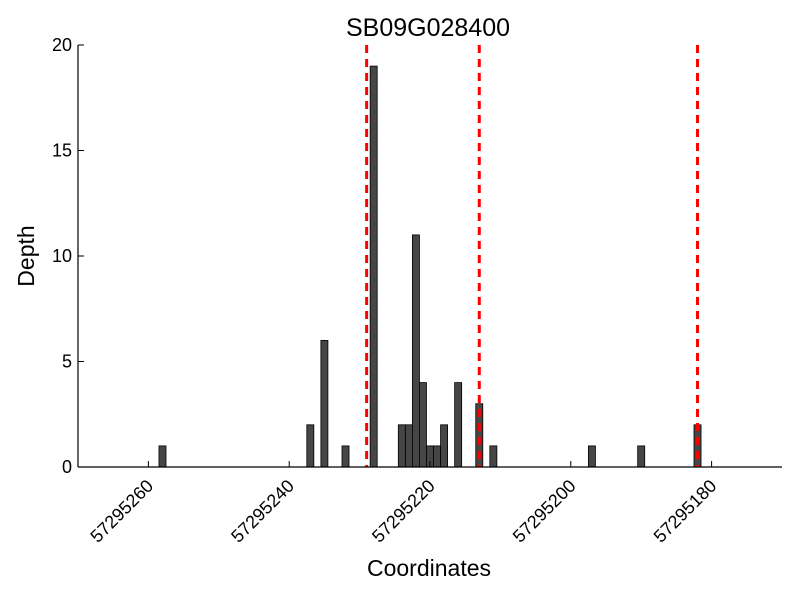  I want to click on x-tick-label-3: 57295200, so click(544, 511).